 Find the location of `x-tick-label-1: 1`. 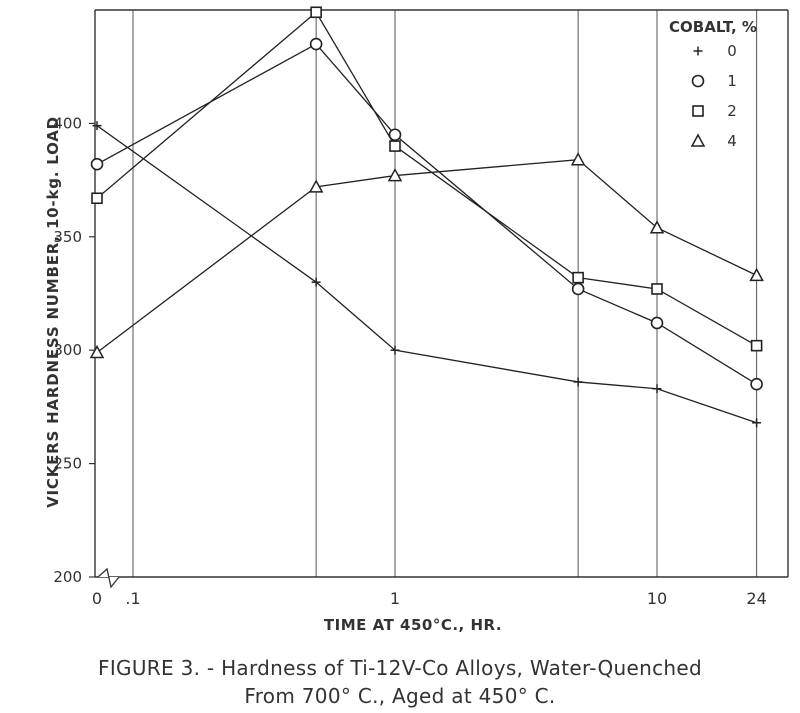

x-tick-label-1: 1 is located at coordinates (395, 598).